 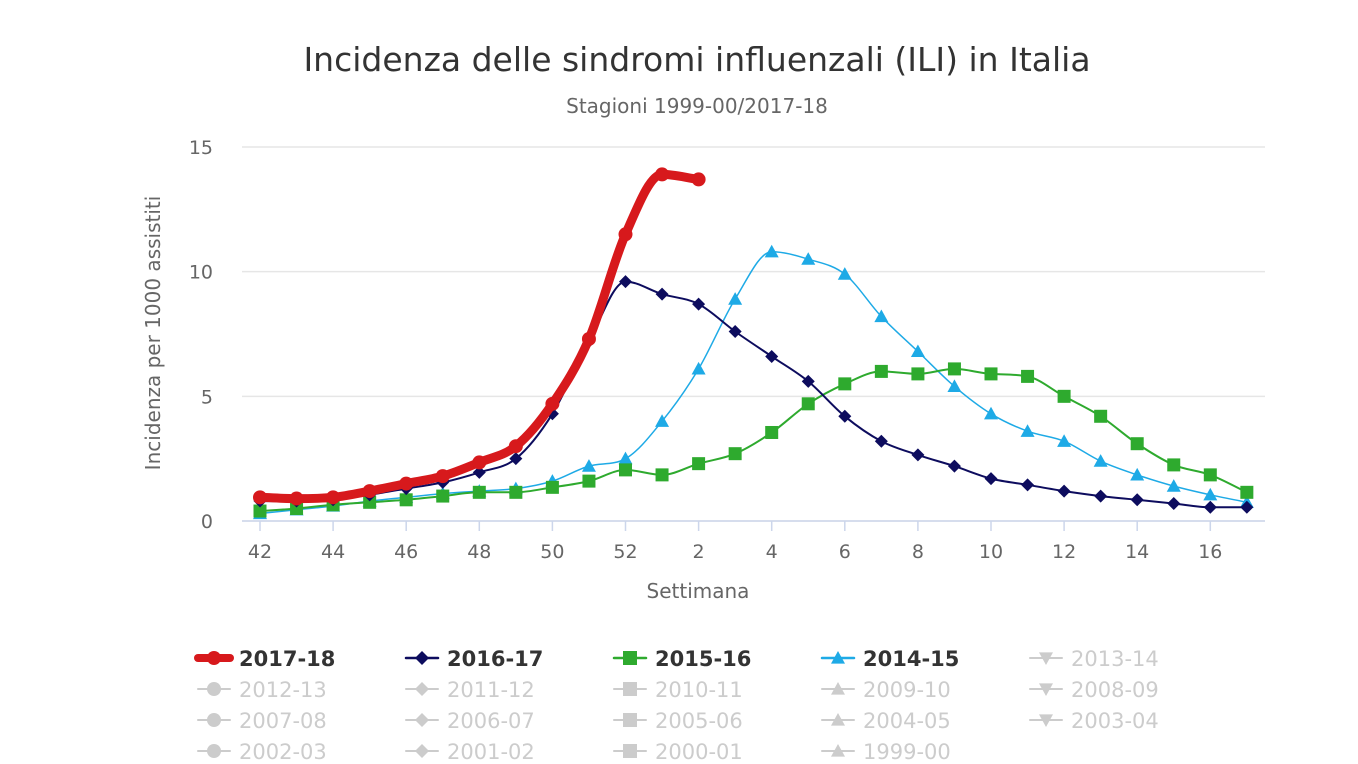 I want to click on legend-item-2017-18: 2017-18, so click(x=264, y=659).